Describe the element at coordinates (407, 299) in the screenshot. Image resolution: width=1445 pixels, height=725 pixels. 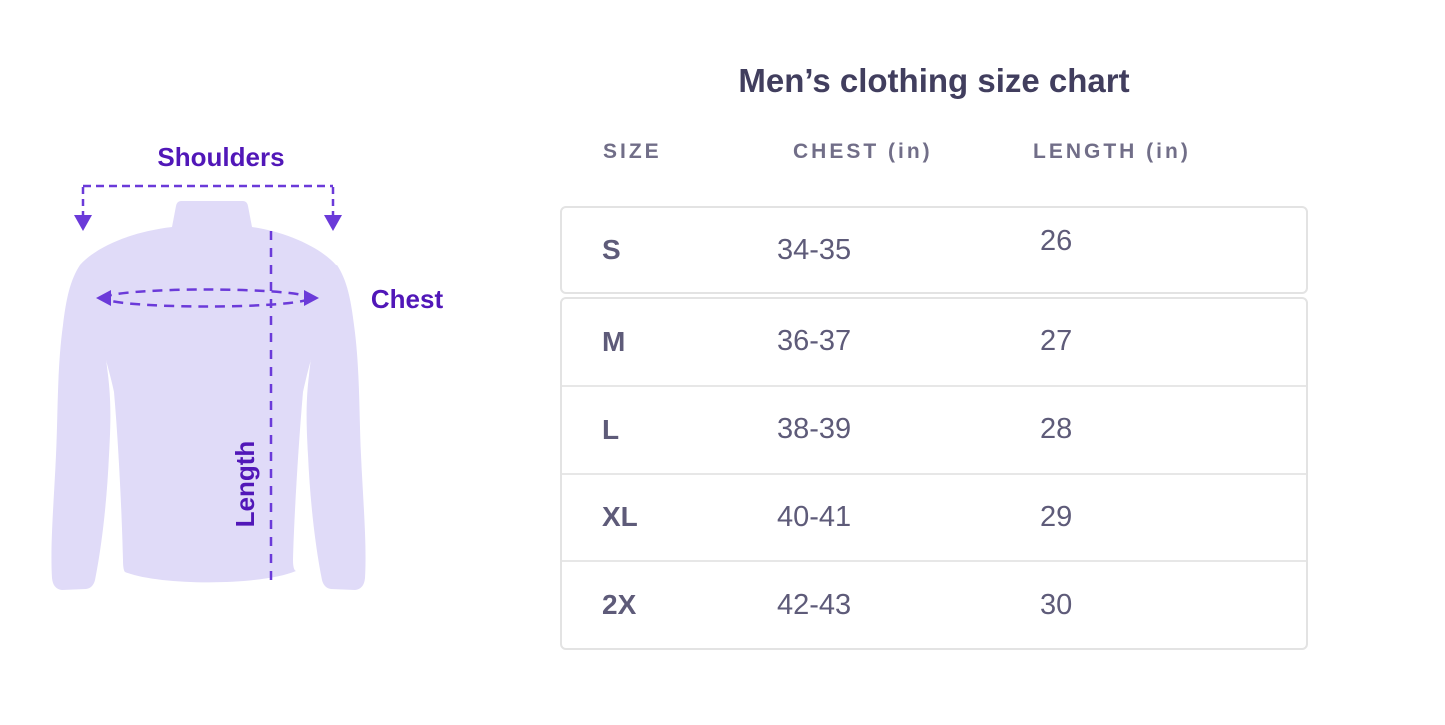
I see `chest-label: Chest` at that location.